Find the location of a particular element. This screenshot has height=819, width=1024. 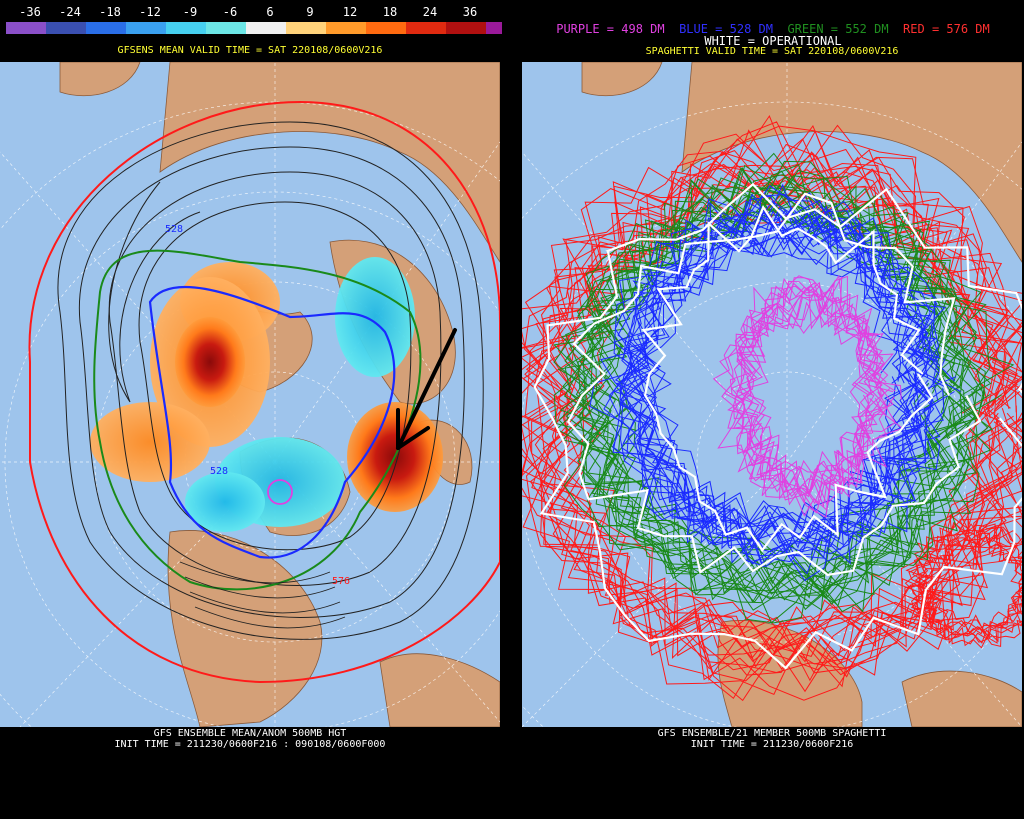

footer-init-time: INIT TIME = 211230/0600F216 is located at coordinates (772, 744).